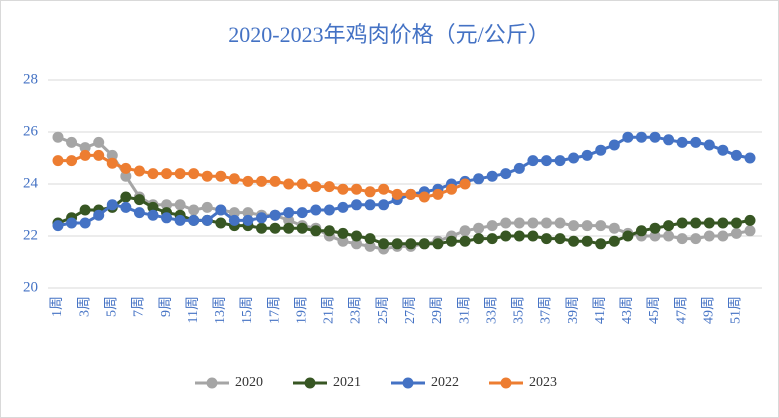 This screenshot has width=779, height=418. Describe the element at coordinates (301, 310) in the screenshot. I see `x-tick-label: 19周` at that location.